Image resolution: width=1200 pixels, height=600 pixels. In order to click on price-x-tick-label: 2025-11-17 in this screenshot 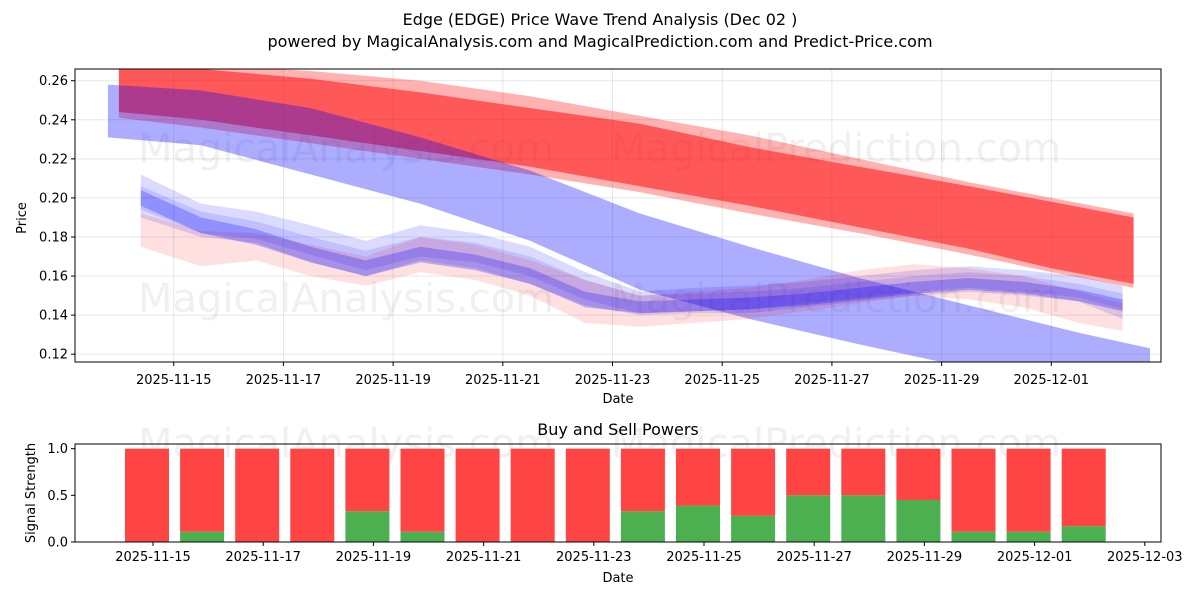, I will do `click(284, 380)`.